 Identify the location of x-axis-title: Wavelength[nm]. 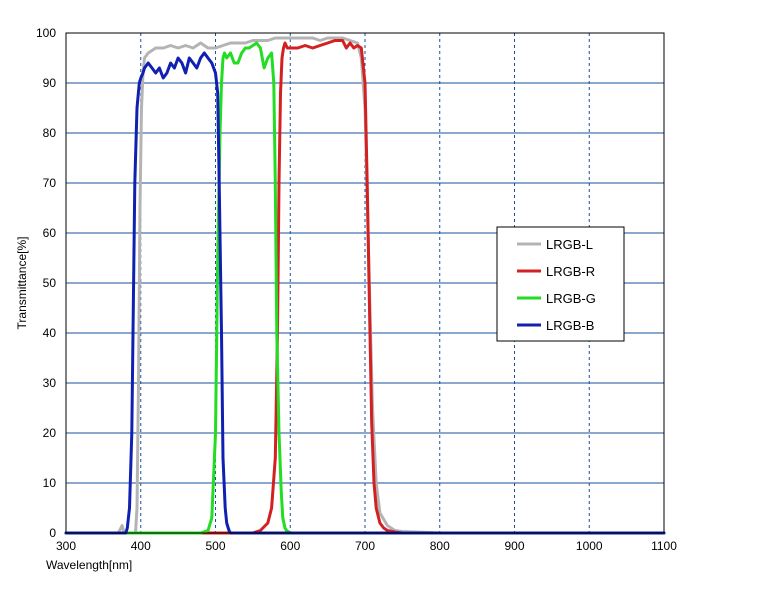
(89, 565).